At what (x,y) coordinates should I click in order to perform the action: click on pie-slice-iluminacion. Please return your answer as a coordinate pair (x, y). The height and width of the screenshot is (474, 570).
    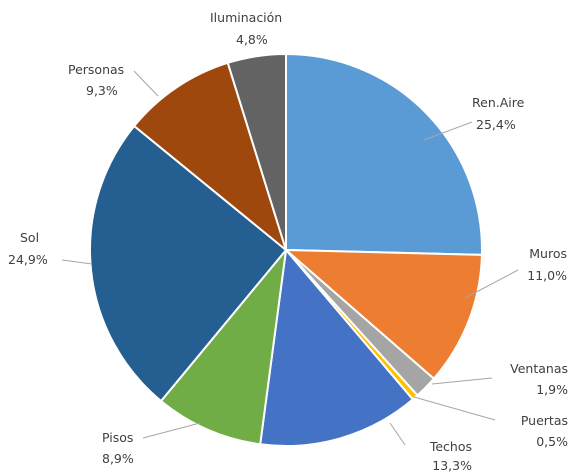
    Looking at the image, I should click on (256, 152).